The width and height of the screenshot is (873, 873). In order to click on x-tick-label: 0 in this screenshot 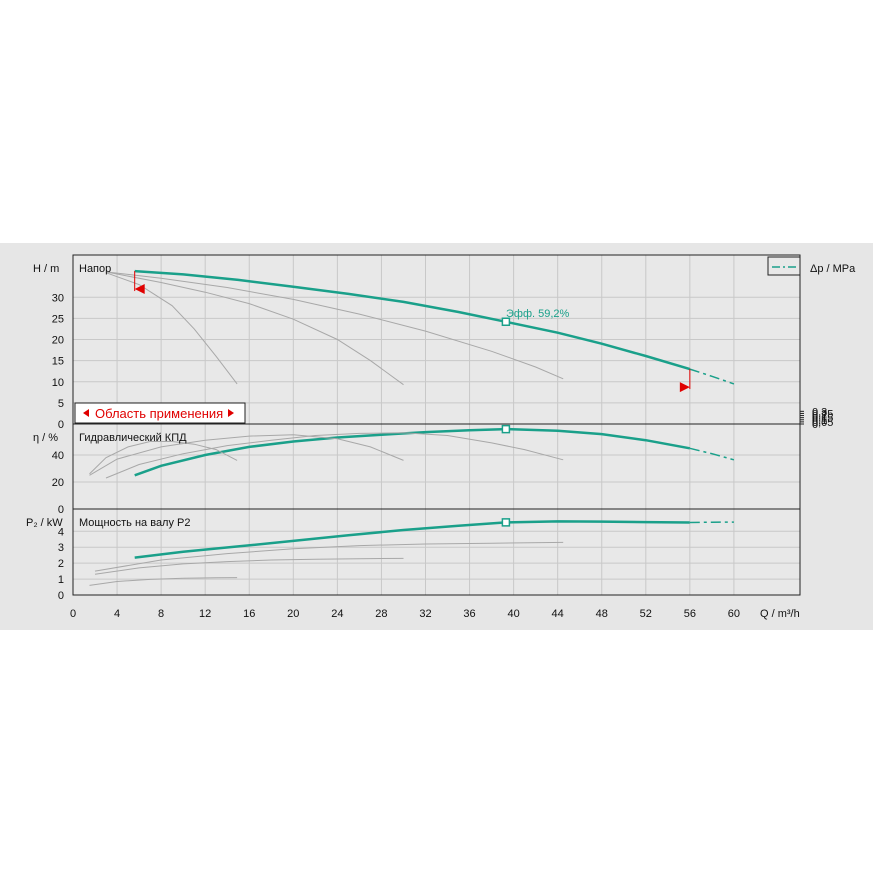, I will do `click(73, 614)`.